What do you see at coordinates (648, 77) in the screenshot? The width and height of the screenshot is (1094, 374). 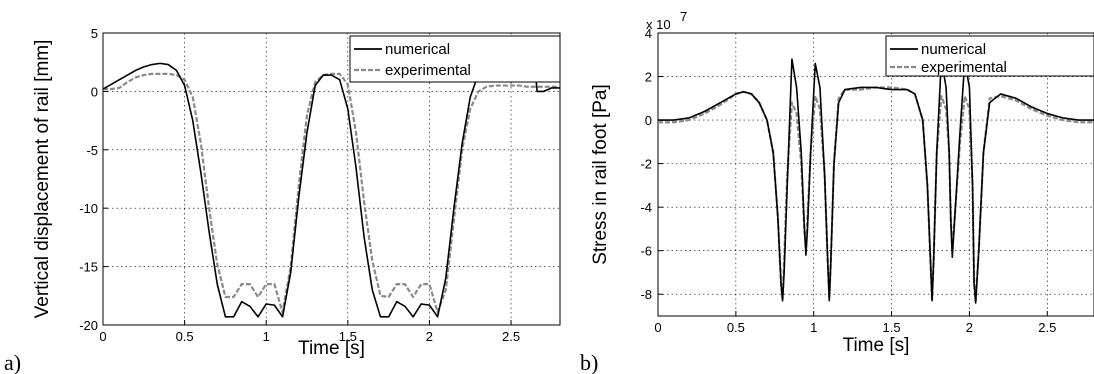 I see `y-tick-label: 2` at bounding box center [648, 77].